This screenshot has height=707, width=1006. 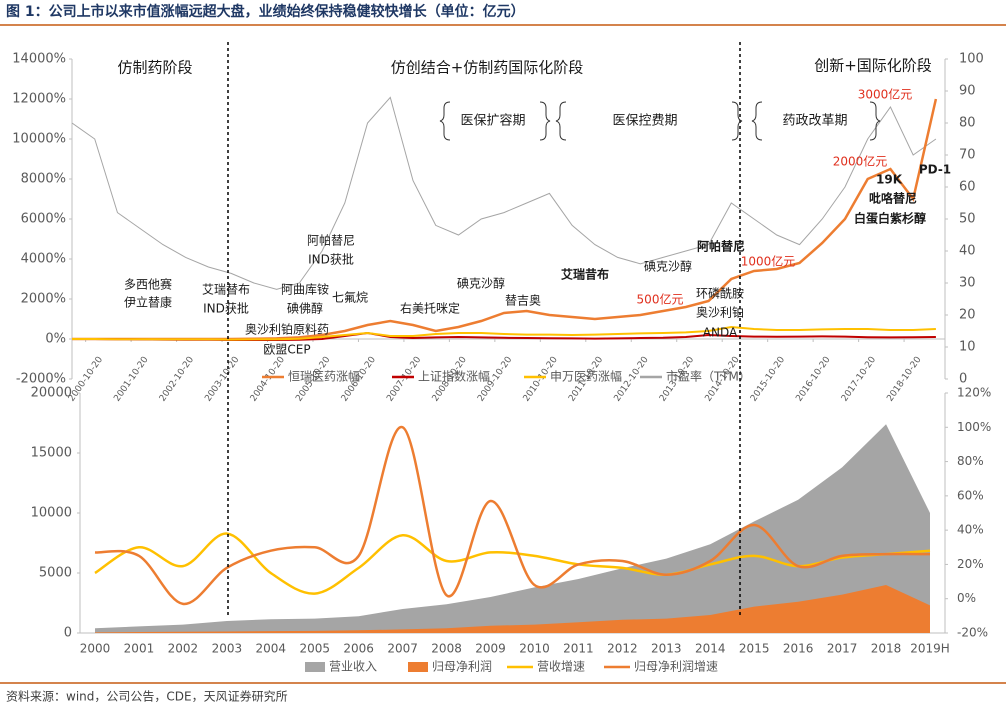 I want to click on y2-tick-label: 90, so click(x=967, y=91).